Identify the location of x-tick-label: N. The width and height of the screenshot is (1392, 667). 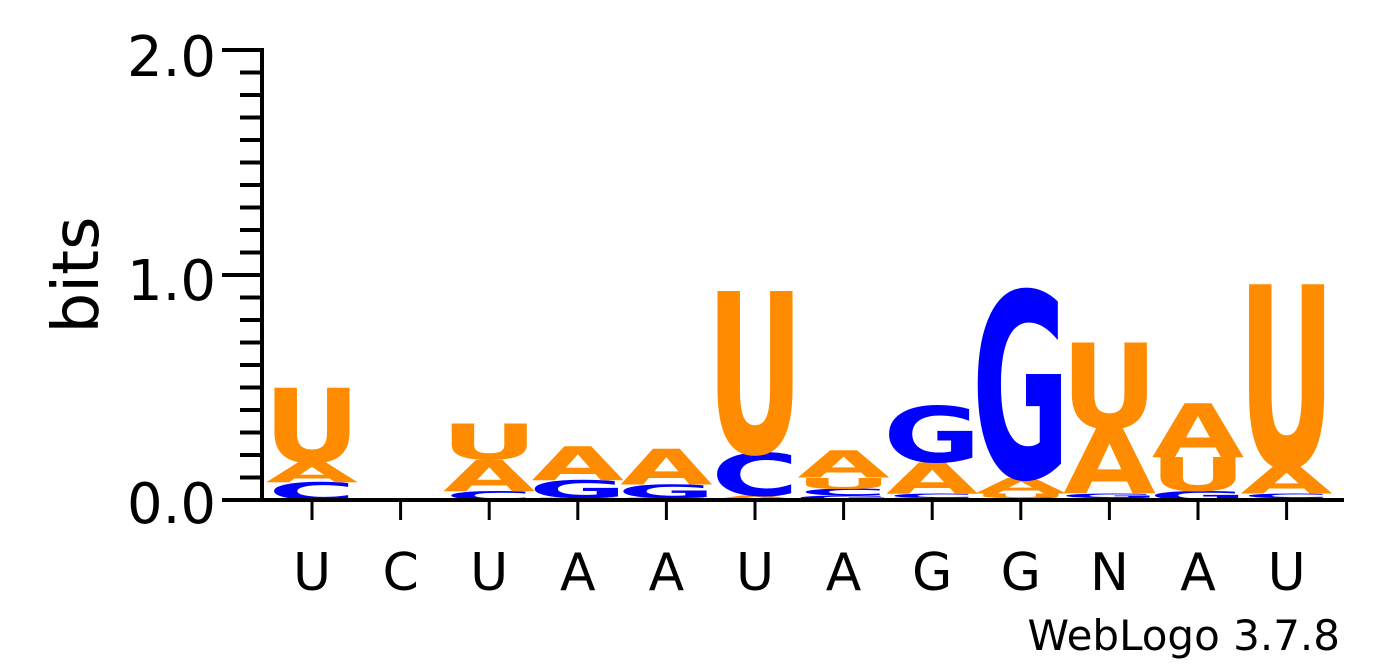
(1109, 573).